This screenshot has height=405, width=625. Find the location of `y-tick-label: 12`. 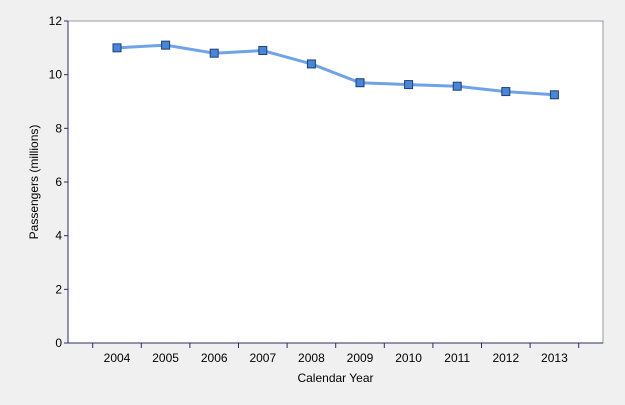

y-tick-label: 12 is located at coordinates (56, 21).